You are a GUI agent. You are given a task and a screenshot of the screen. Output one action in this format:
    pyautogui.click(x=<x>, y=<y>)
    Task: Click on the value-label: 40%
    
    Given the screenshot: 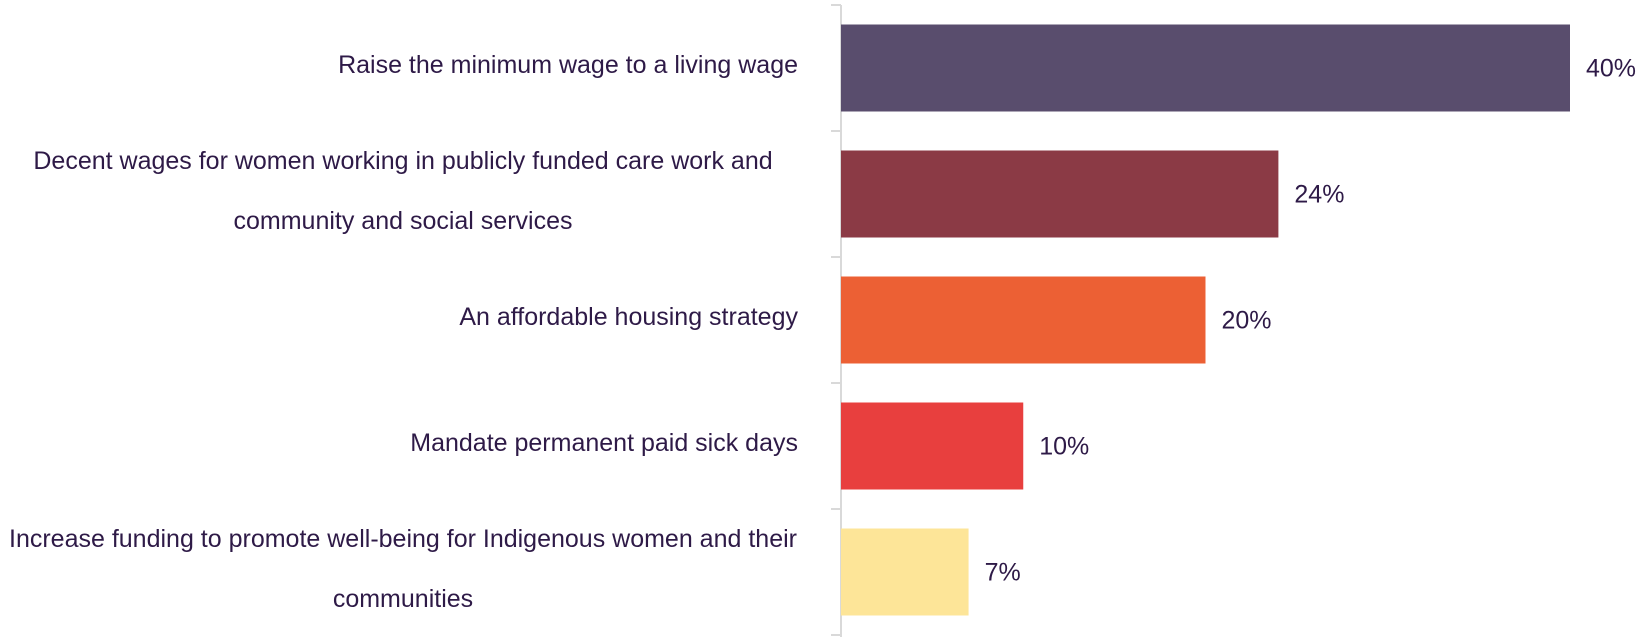 What is the action you would take?
    pyautogui.click(x=1611, y=69)
    